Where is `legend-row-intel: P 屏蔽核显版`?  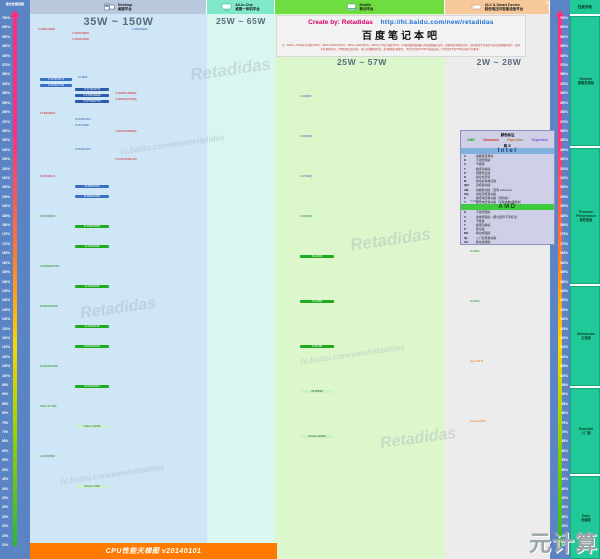
legend-row-intel: P 屏蔽核显版 is located at coordinates (507, 173).